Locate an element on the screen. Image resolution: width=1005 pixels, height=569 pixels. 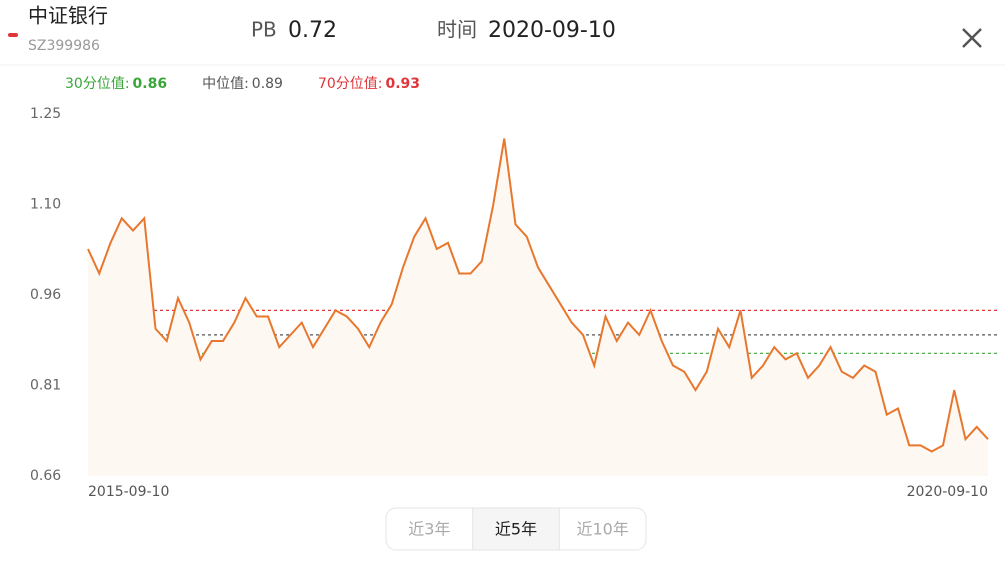
tab: 近5年 is located at coordinates (516, 529).